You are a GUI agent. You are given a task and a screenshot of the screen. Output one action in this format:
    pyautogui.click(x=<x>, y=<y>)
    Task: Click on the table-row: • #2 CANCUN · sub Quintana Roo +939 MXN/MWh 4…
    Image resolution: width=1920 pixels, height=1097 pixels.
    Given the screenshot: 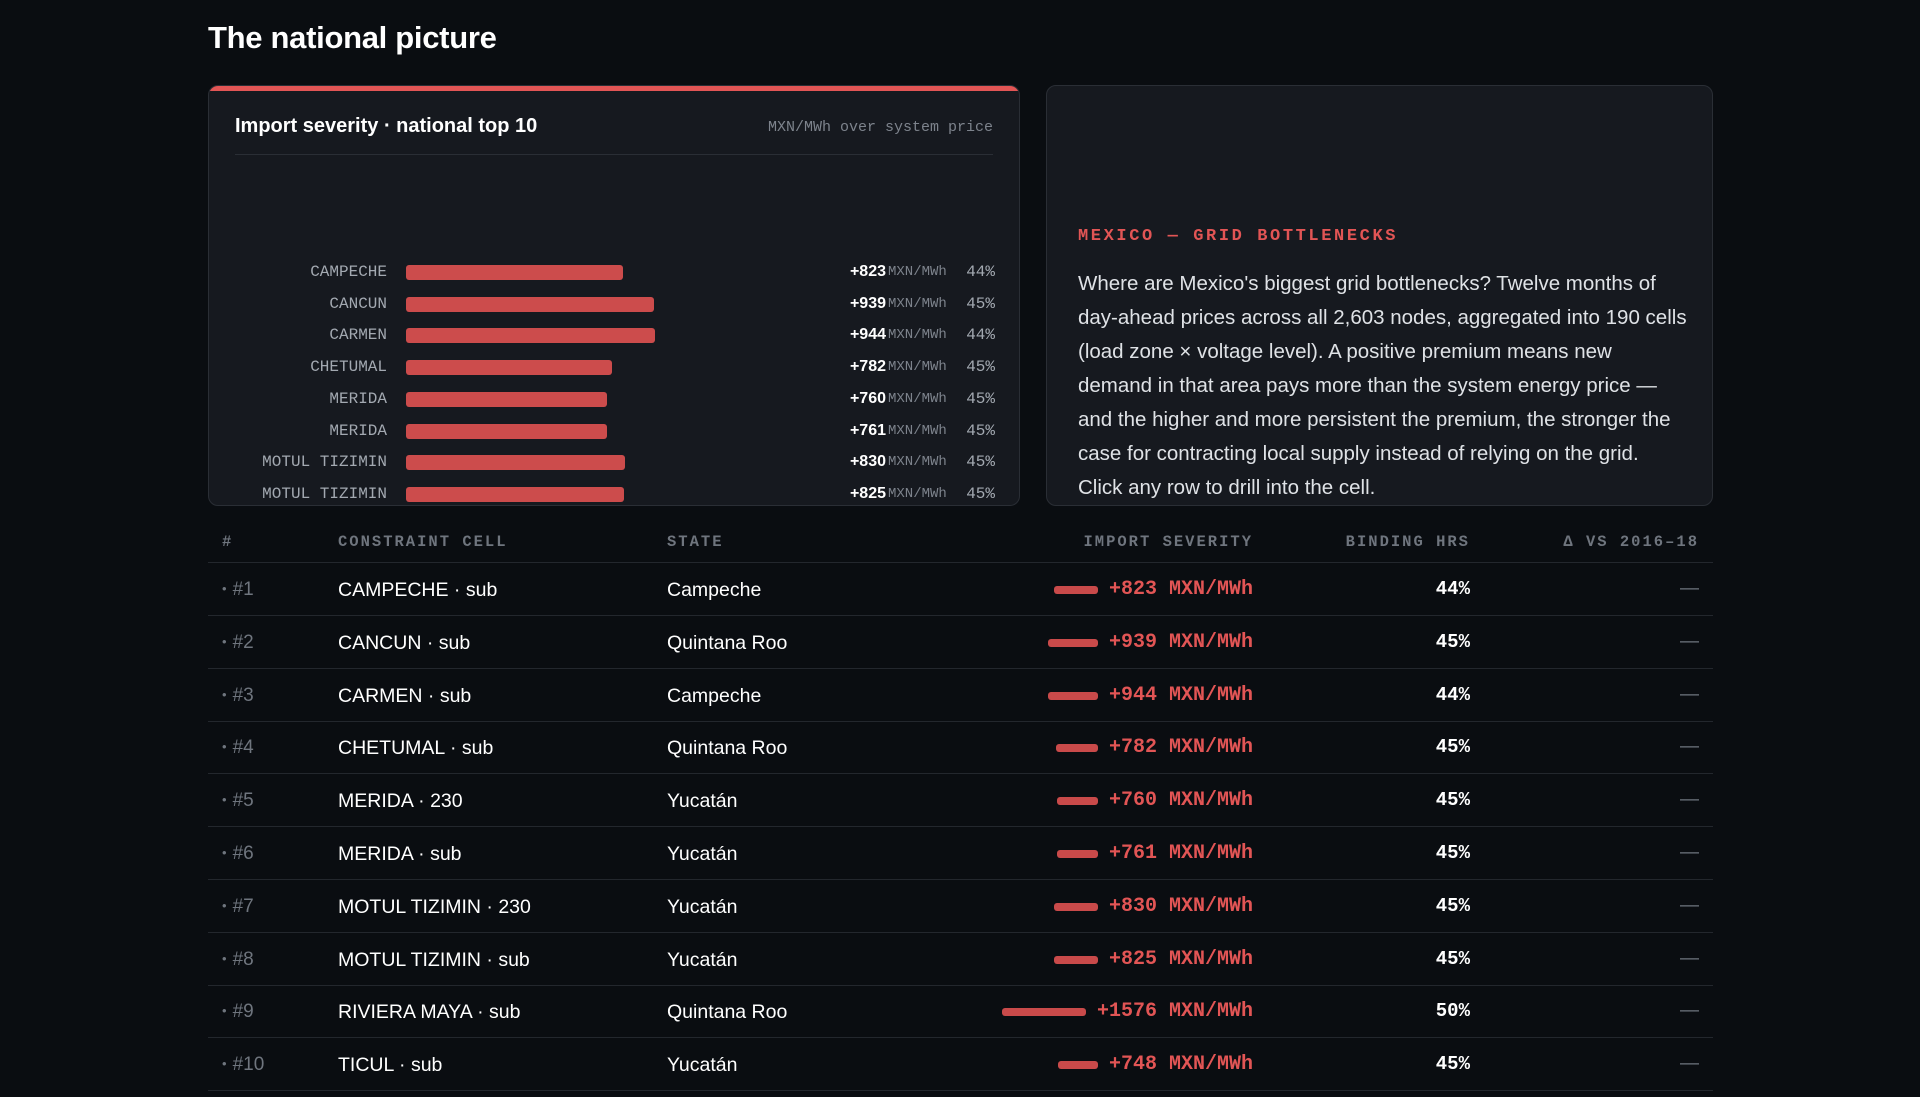 What is the action you would take?
    pyautogui.click(x=960, y=642)
    